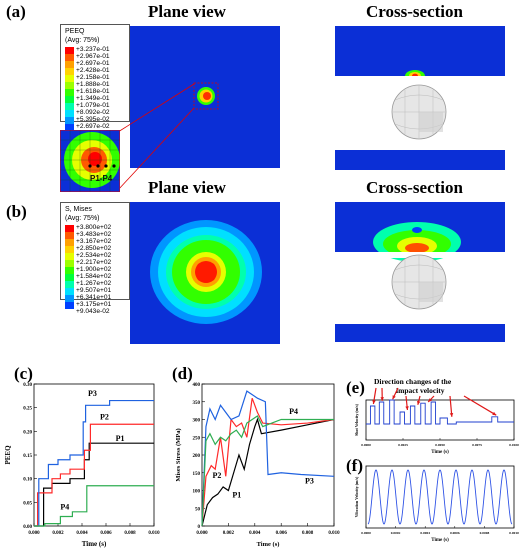  Describe the element at coordinates (120, 438) in the screenshot. I see `series-label-p1: P1` at that location.